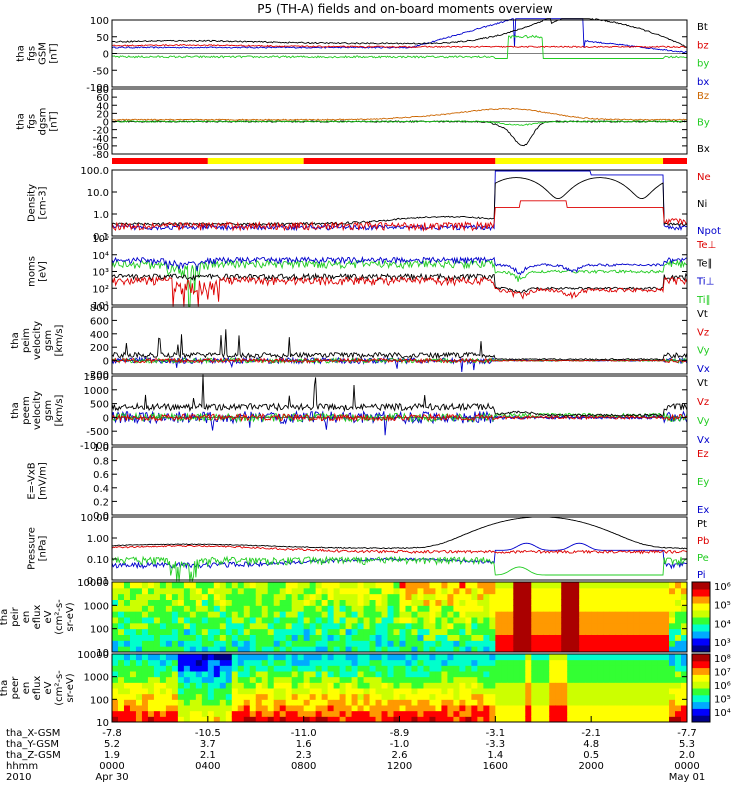 The height and width of the screenshot is (800, 750). I want to click on y-label-line: peem, so click(26, 410).